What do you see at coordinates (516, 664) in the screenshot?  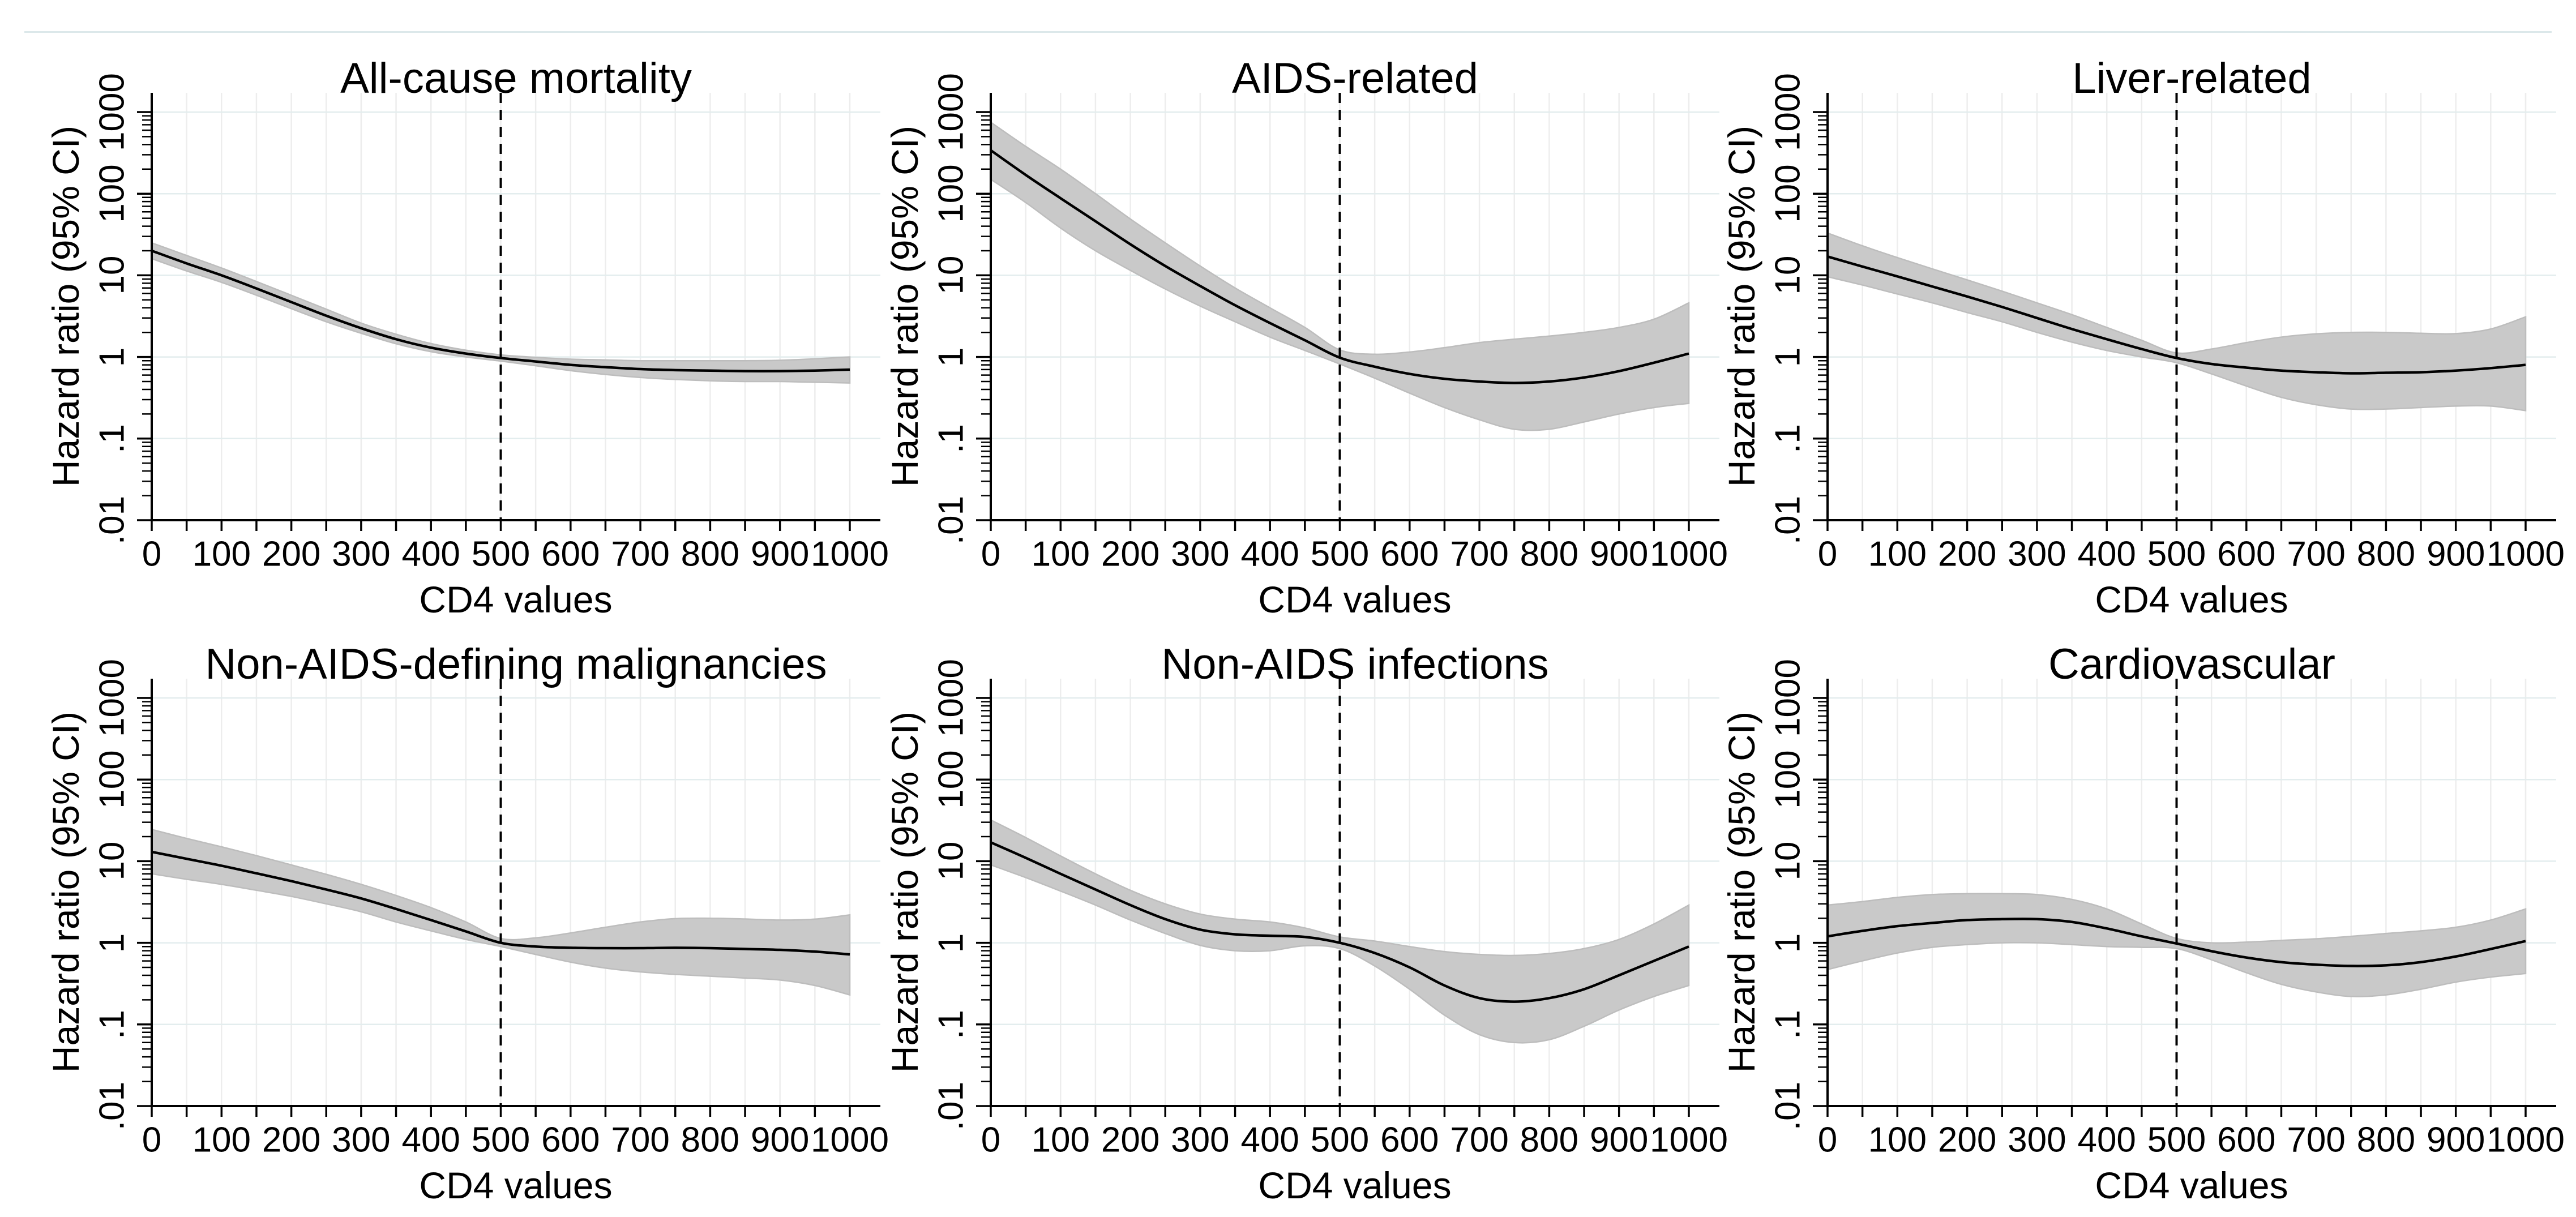 I see `panel-title: Non-AIDS-defining malignancies` at bounding box center [516, 664].